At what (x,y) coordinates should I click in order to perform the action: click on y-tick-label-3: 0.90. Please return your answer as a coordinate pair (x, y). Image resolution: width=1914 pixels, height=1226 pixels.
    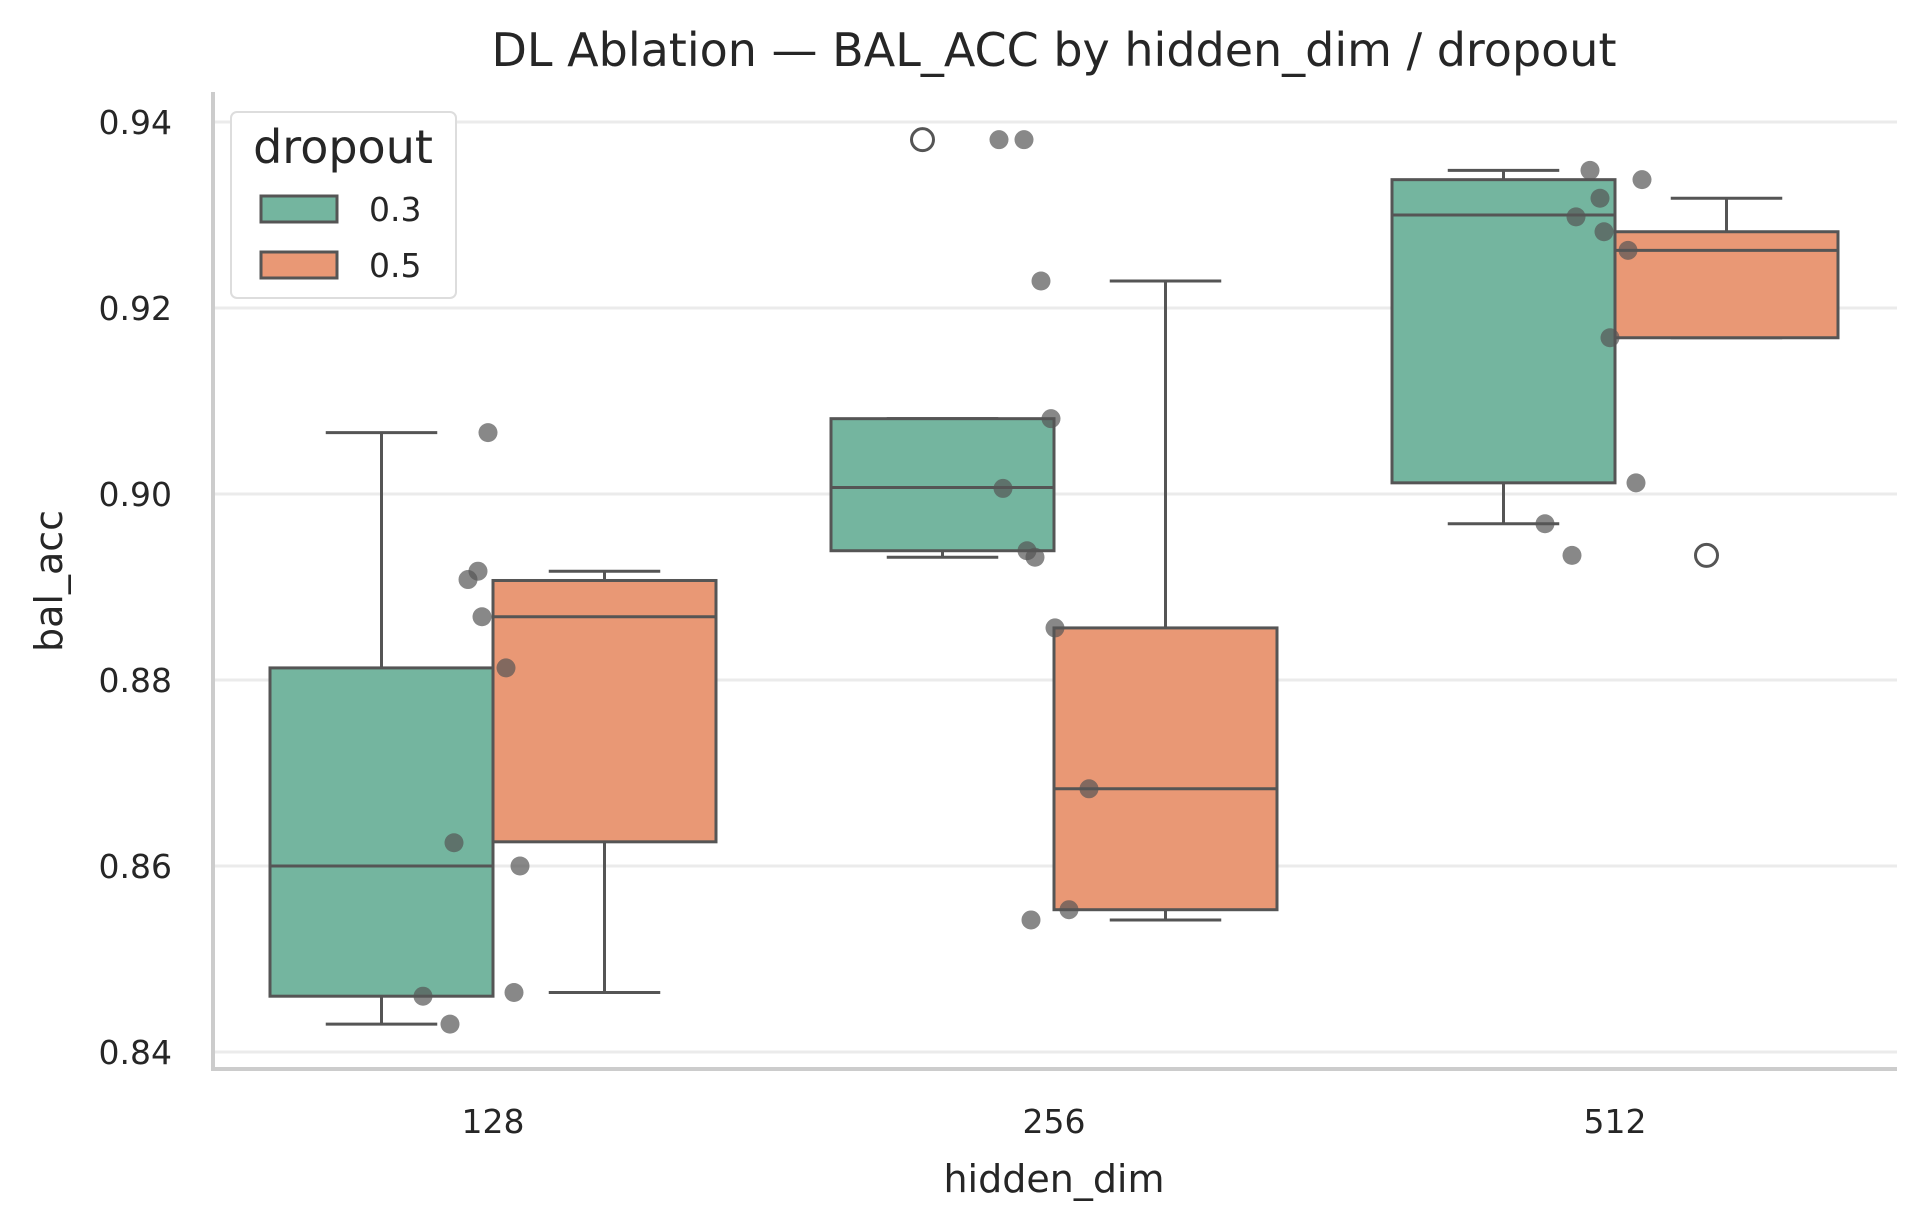
    Looking at the image, I should click on (135, 494).